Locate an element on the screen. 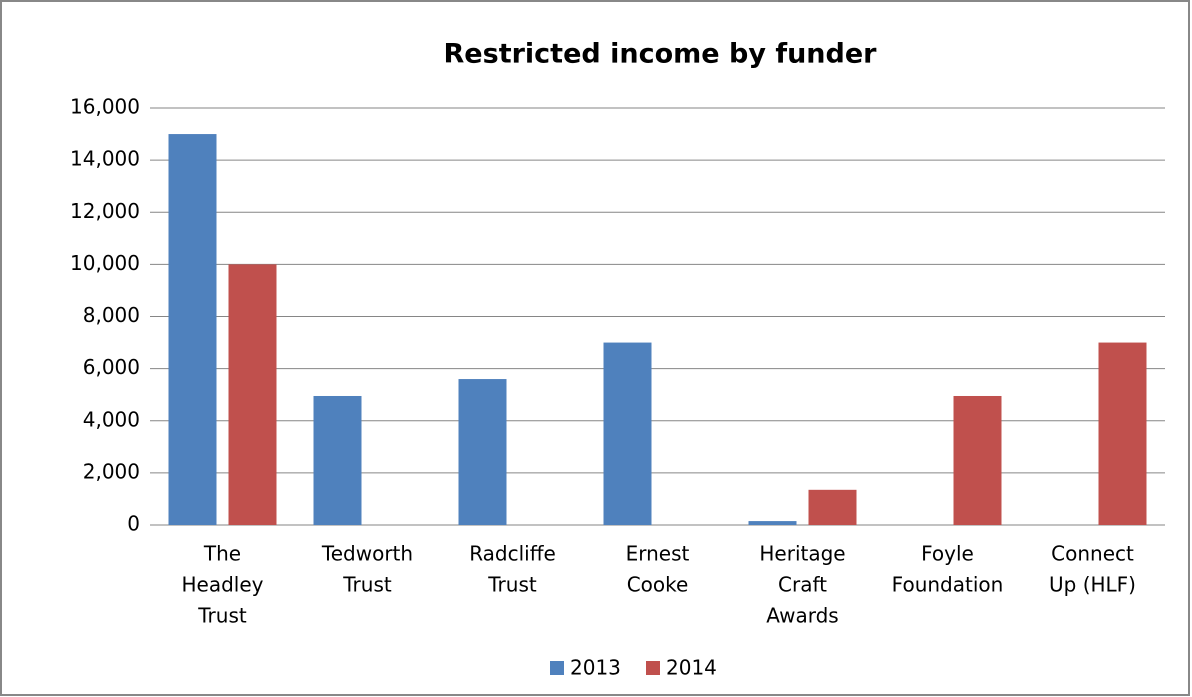  legend-label: 2014 is located at coordinates (691, 668).